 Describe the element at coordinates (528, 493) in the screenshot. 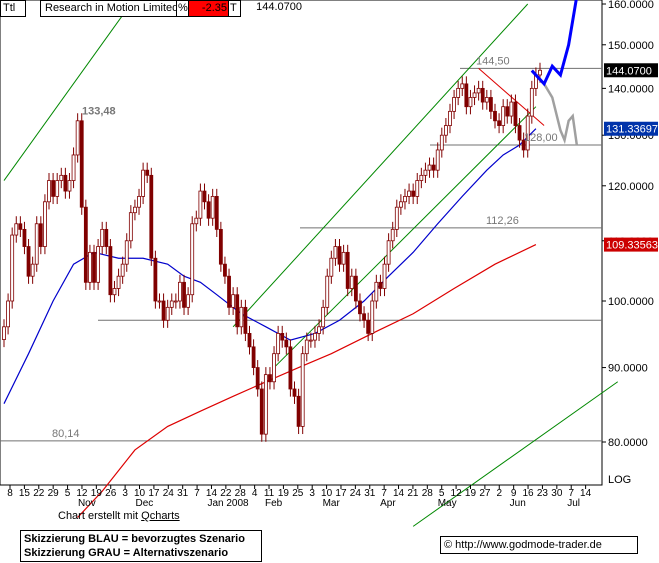

I see `x-tick-label: 16` at that location.